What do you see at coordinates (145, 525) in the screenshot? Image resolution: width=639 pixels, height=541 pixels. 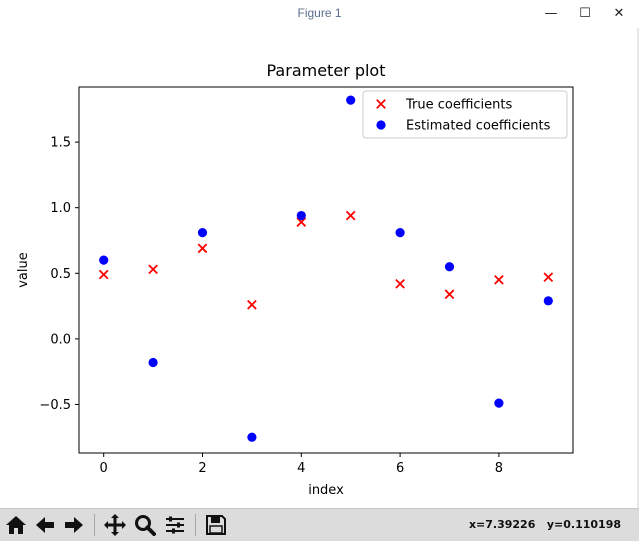 I see `zoom-icon` at bounding box center [145, 525].